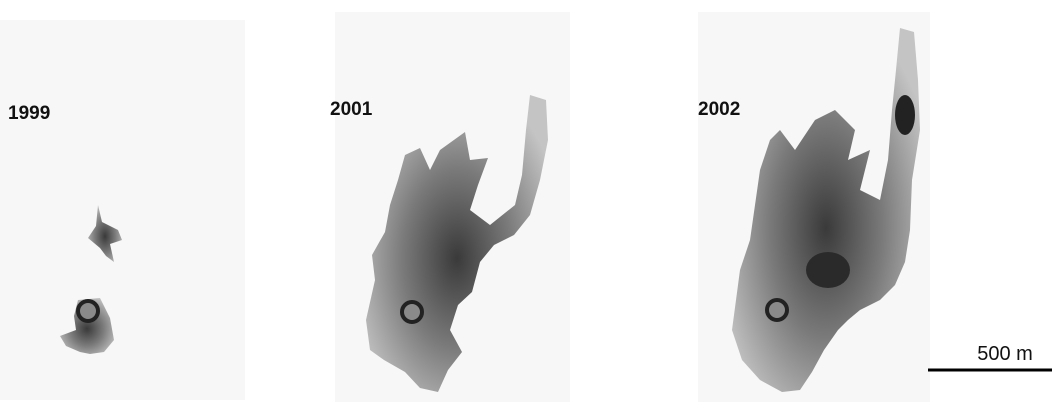 The height and width of the screenshot is (403, 1052). What do you see at coordinates (1005, 354) in the screenshot?
I see `scale-label: 500 m` at bounding box center [1005, 354].